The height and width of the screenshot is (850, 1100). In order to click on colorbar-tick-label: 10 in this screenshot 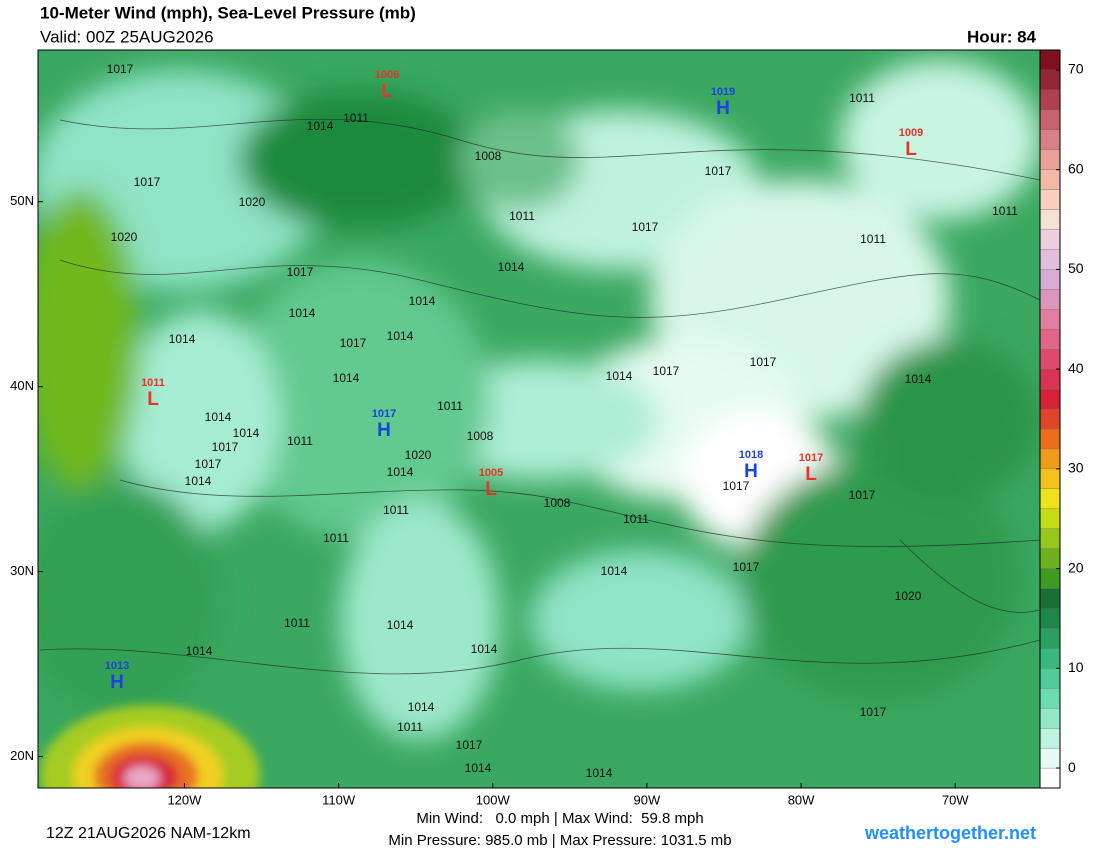, I will do `click(1076, 667)`.